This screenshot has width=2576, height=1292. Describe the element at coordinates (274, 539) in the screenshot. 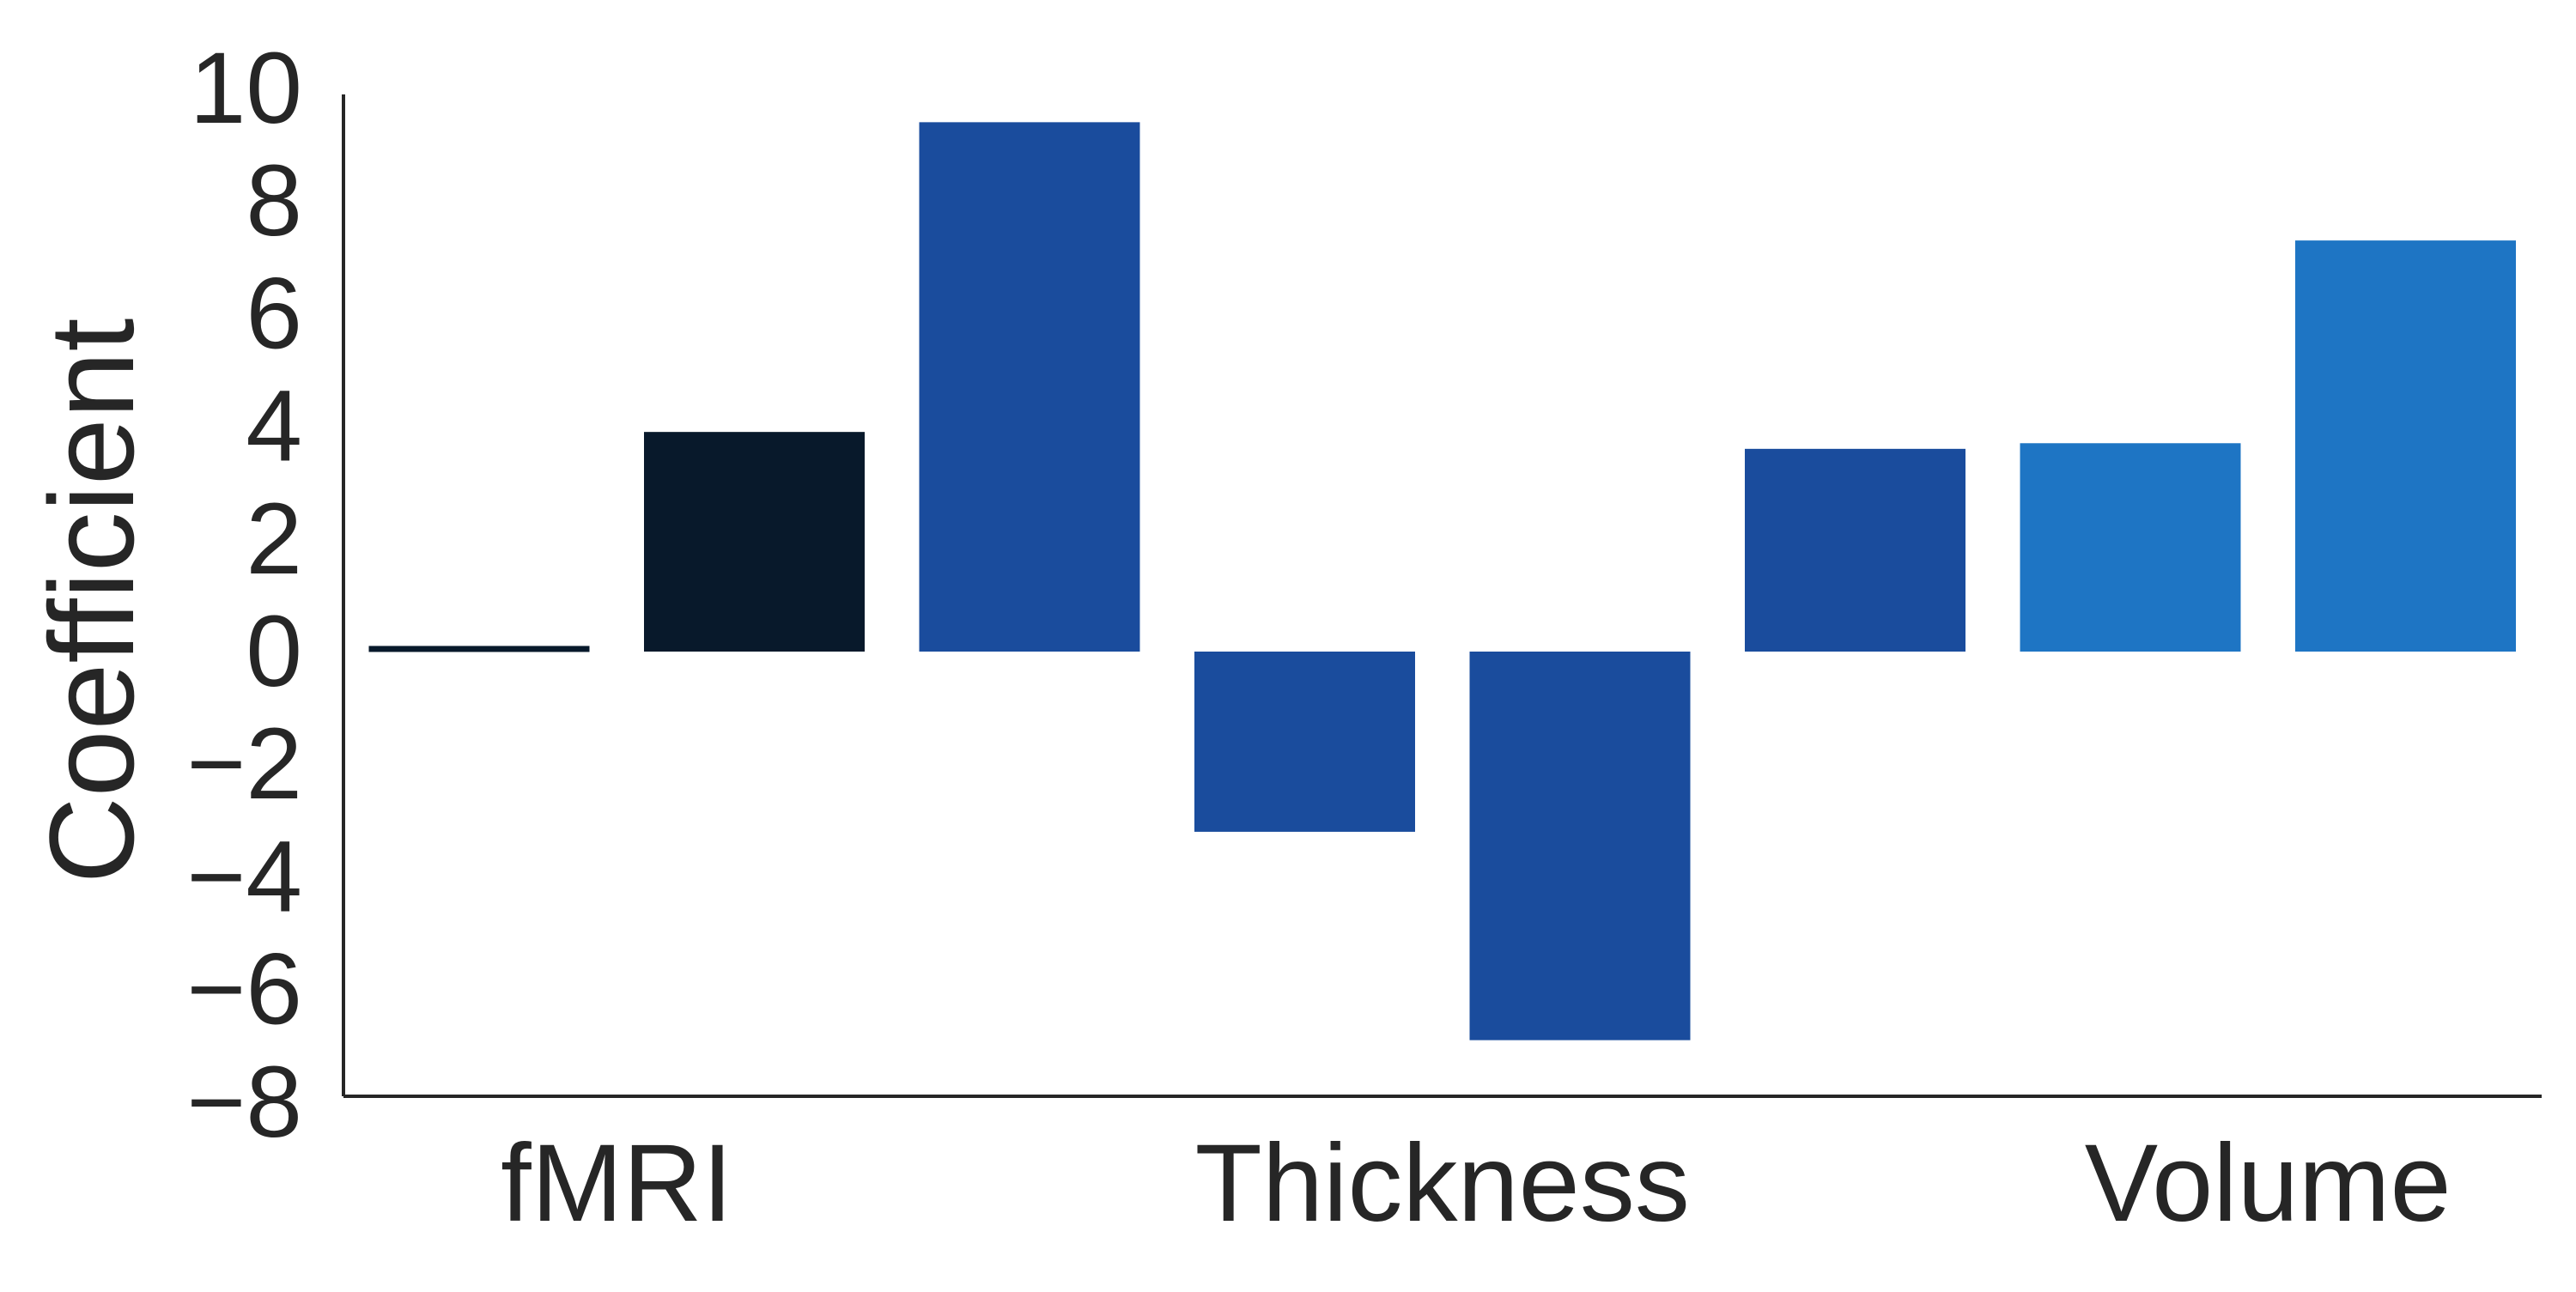

I see `y-tick-label: 2` at that location.